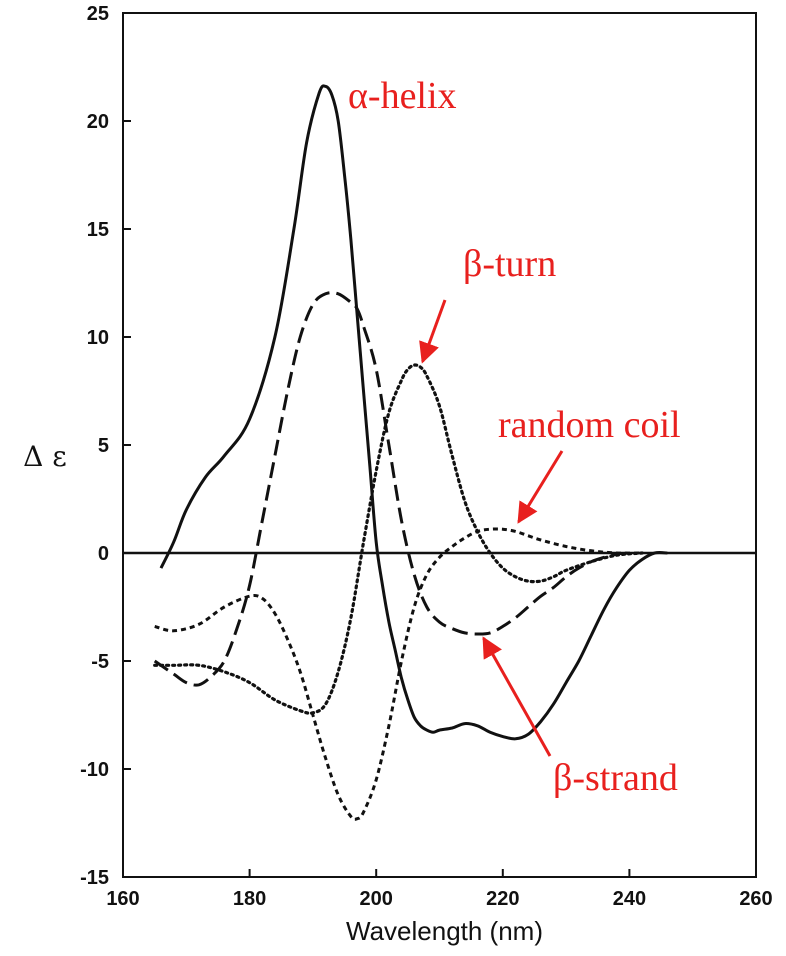  I want to click on annotation-label: β-strand, so click(615, 778).